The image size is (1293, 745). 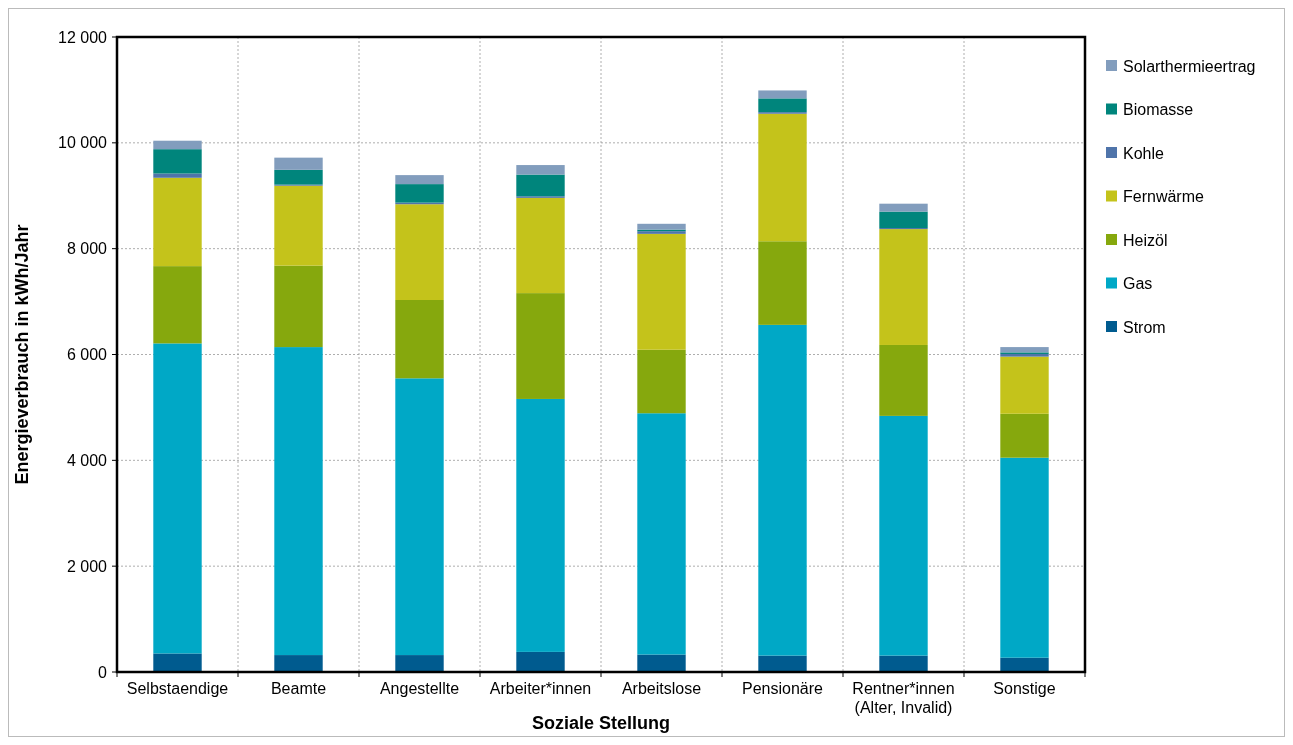 I want to click on legend-label: Kohle, so click(x=1144, y=153).